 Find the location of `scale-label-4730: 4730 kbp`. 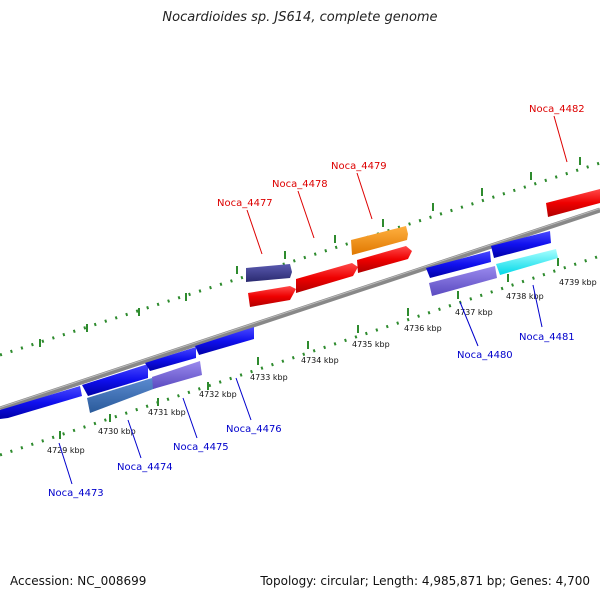

scale-label-4730: 4730 kbp is located at coordinates (117, 431).